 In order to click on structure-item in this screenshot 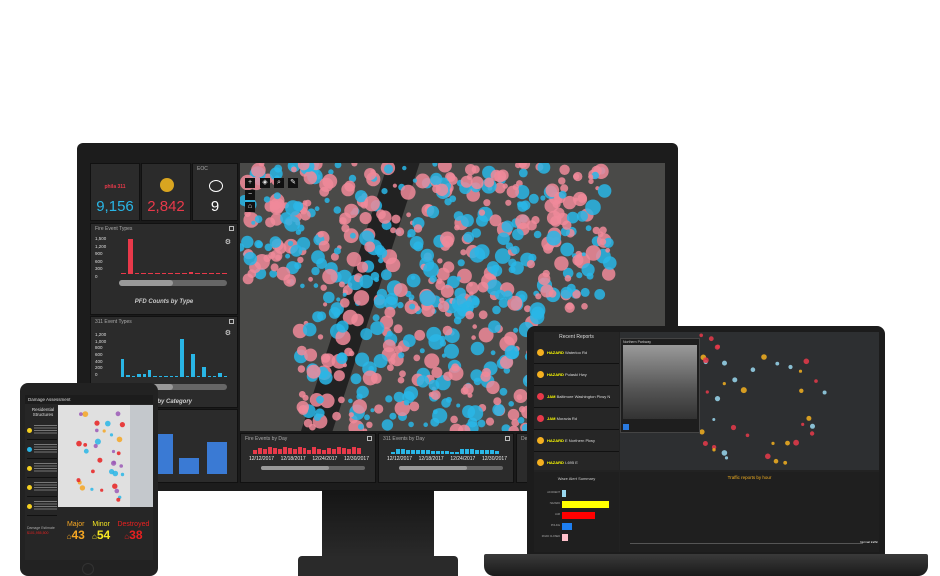, I will do `click(42, 449)`.